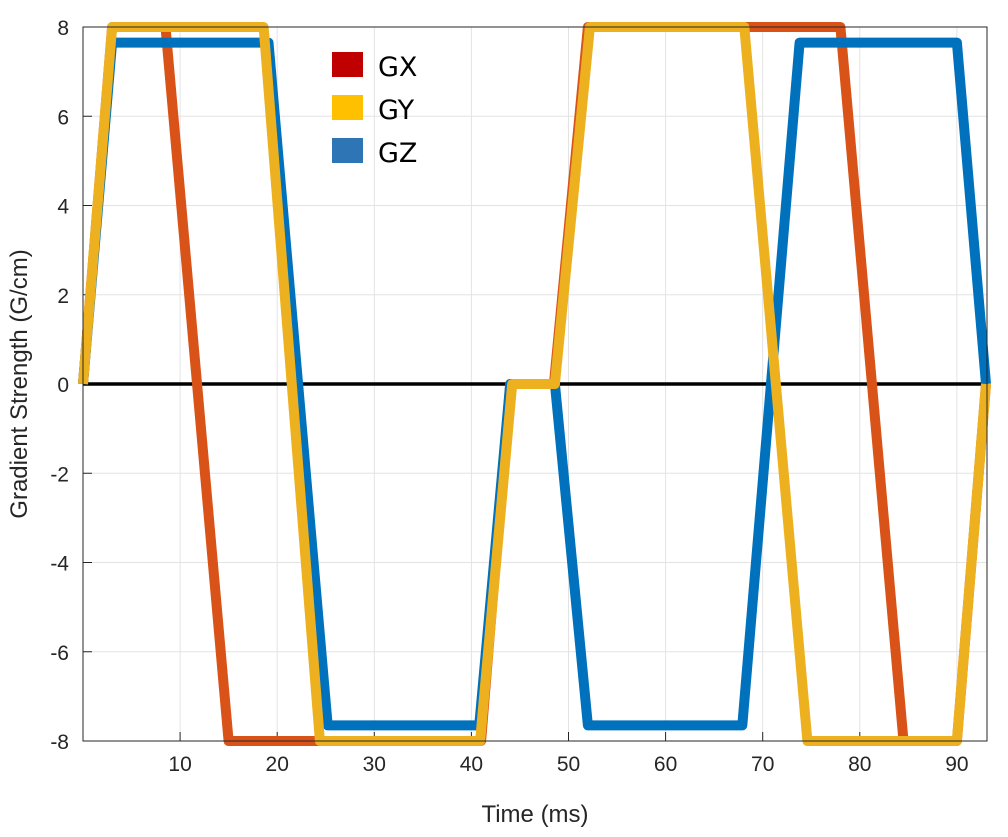 The image size is (1008, 837). What do you see at coordinates (762, 764) in the screenshot?
I see `x-tick-label: 70` at bounding box center [762, 764].